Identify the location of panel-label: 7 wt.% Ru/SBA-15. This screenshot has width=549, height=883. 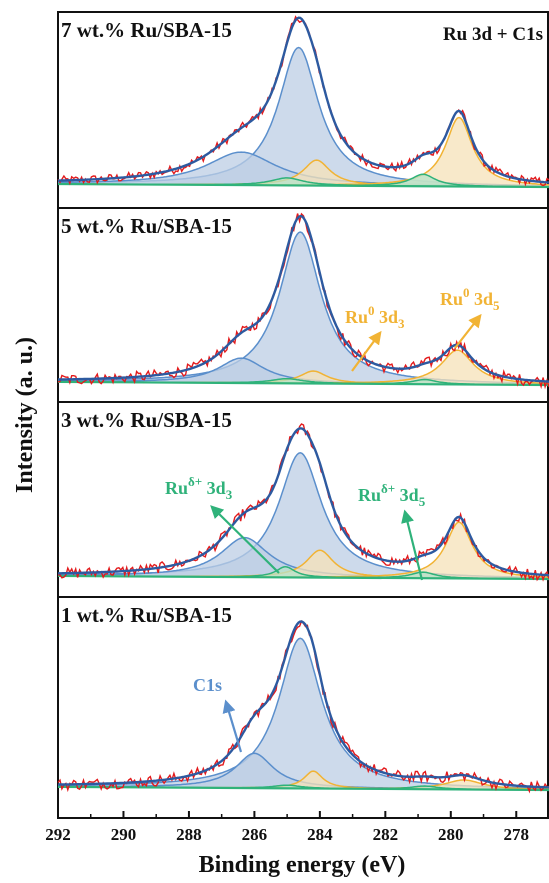
(146, 30).